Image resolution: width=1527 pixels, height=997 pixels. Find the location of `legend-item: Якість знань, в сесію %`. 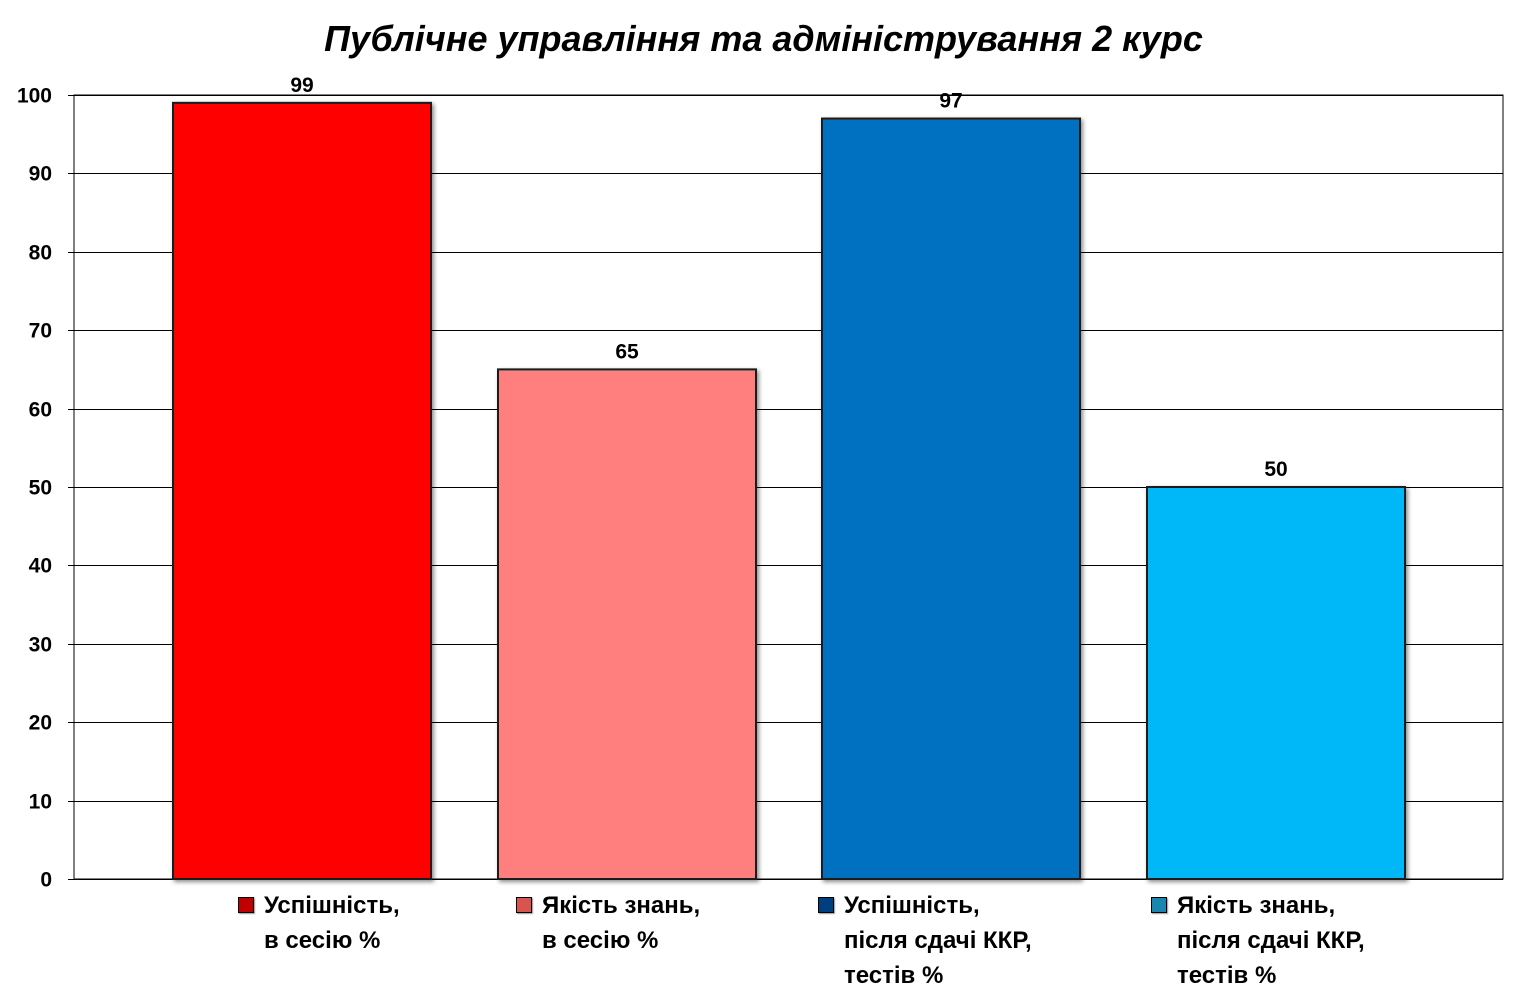

legend-item: Якість знань, в сесію % is located at coordinates (608, 923).